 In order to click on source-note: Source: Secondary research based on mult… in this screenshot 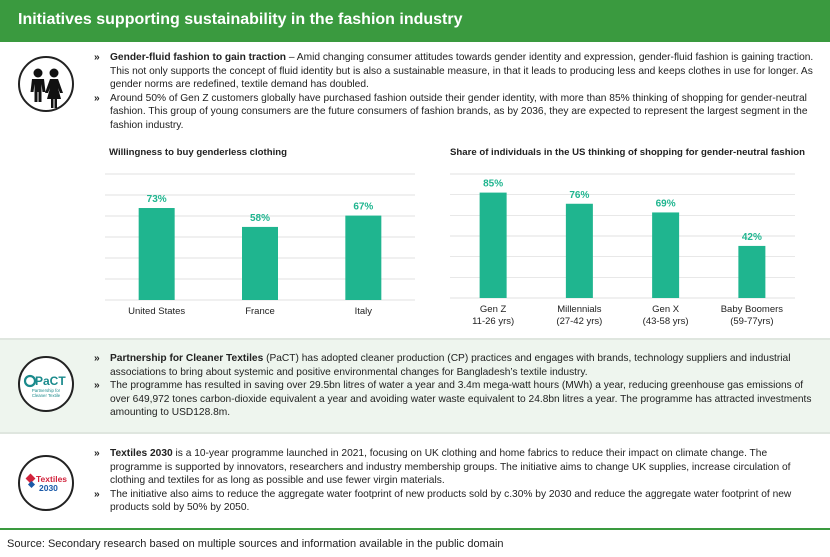, I will do `click(255, 544)`.